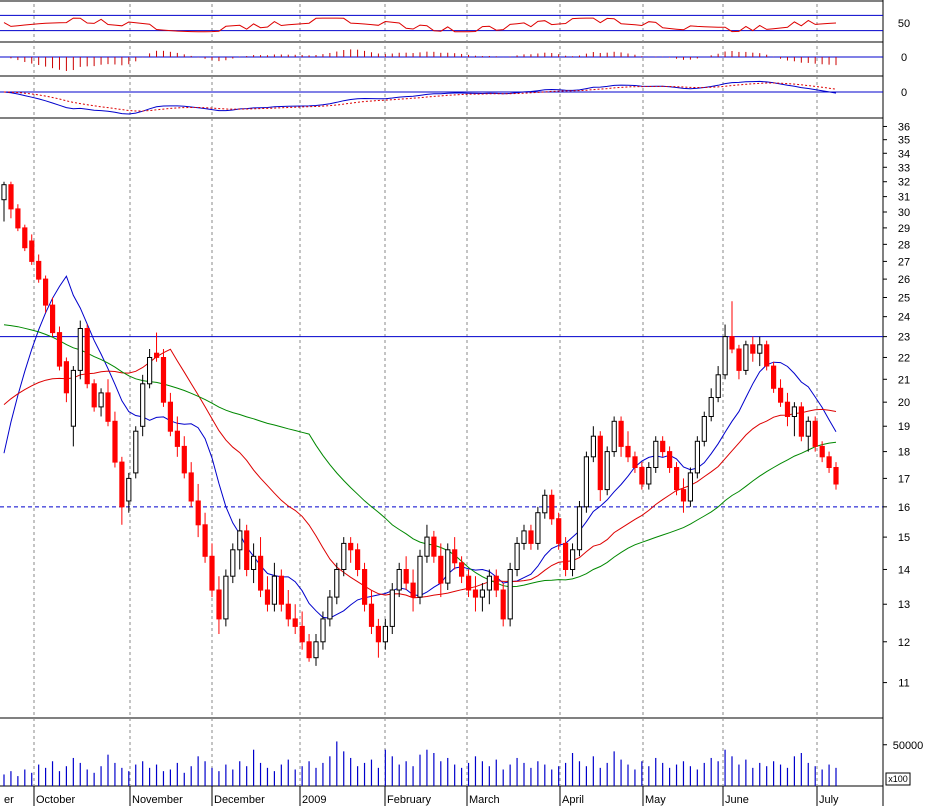 This screenshot has height=811, width=935. What do you see at coordinates (904, 338) in the screenshot?
I see `price-tick-label-23: 23` at bounding box center [904, 338].